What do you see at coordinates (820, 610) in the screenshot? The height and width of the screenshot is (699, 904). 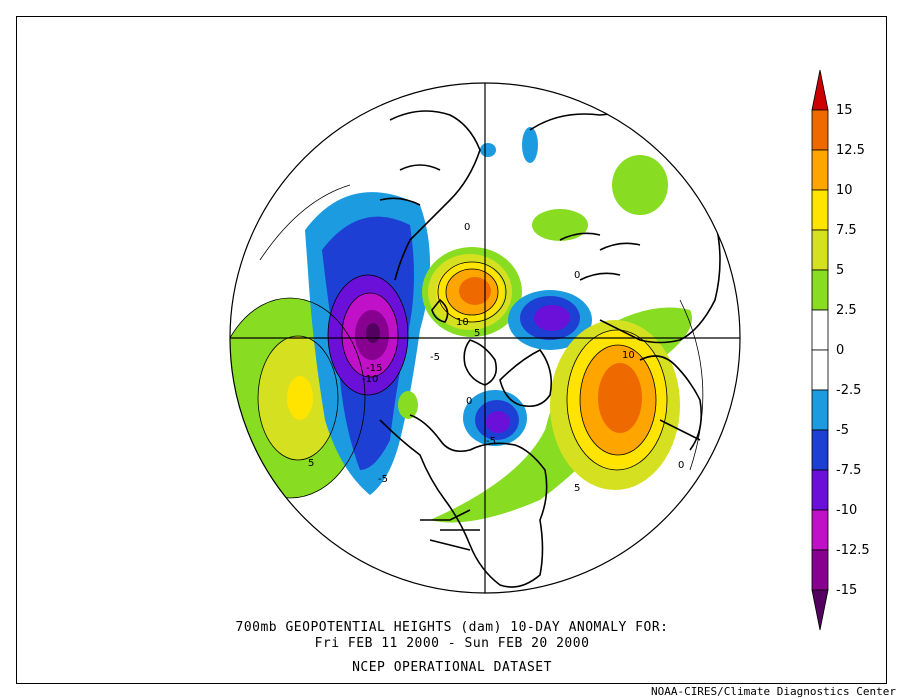 I see `colorbar-cap-bottom` at bounding box center [820, 610].